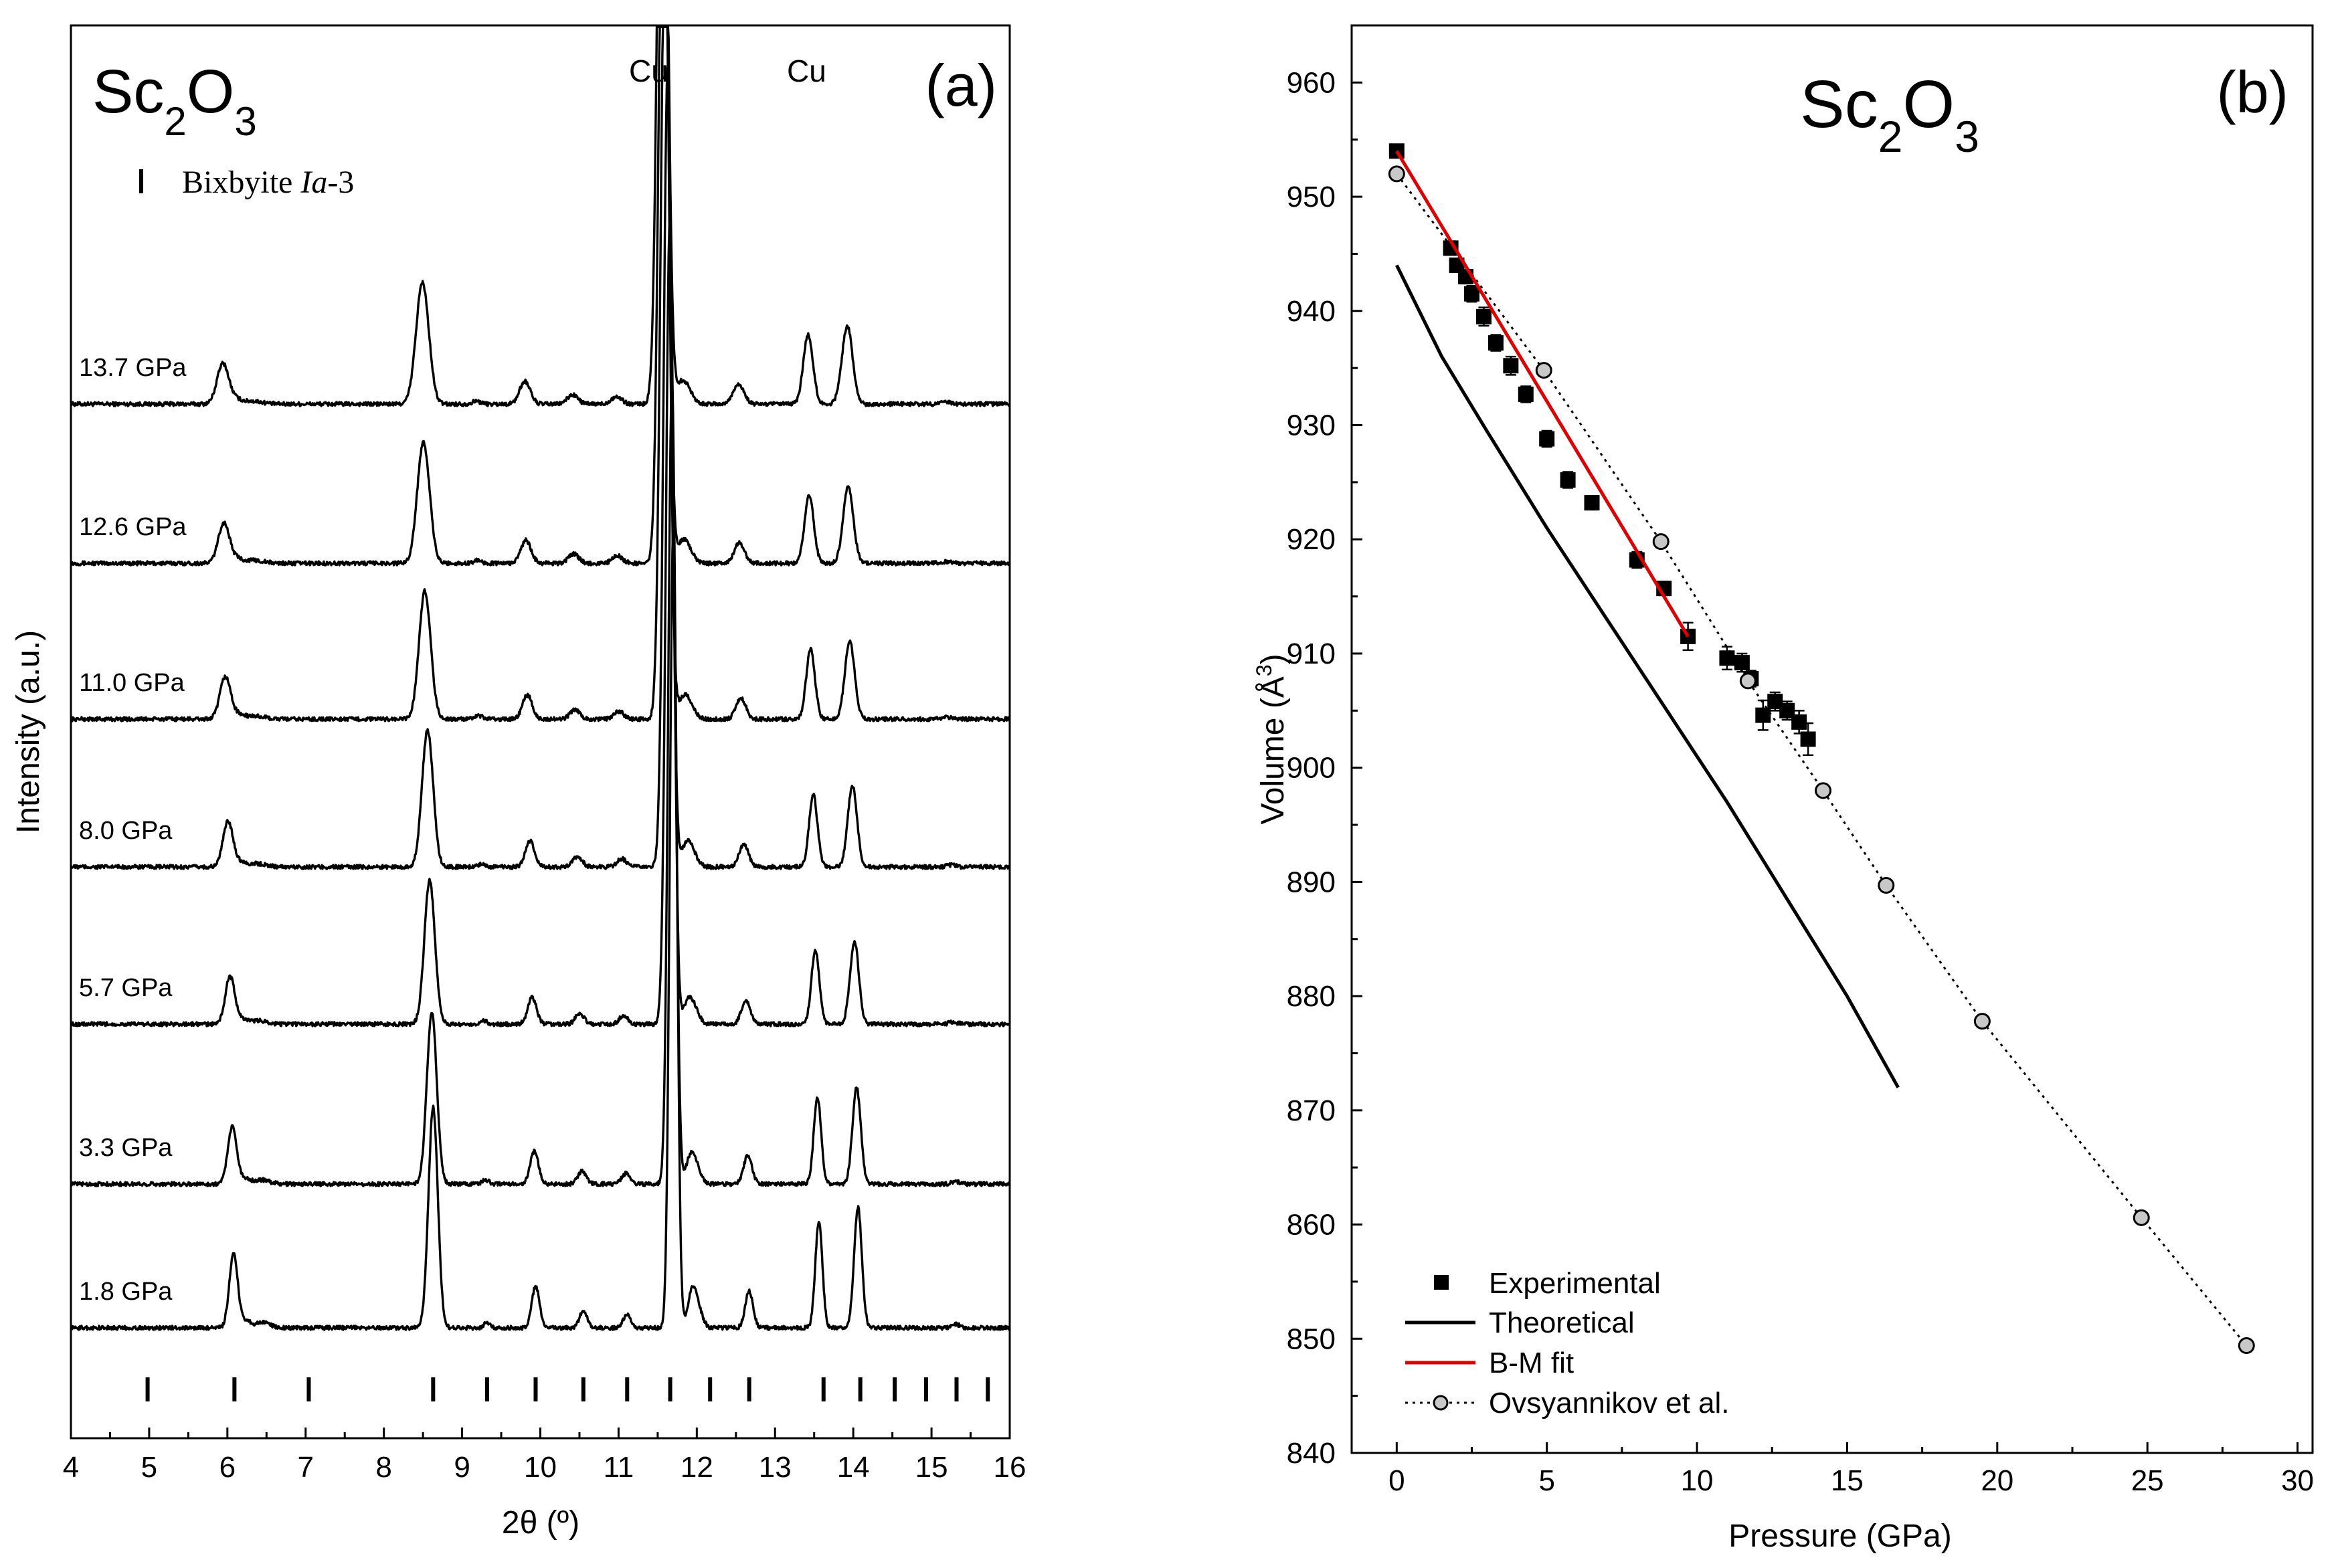 The height and width of the screenshot is (1568, 2342). I want to click on x-tick-label: 0, so click(1396, 1480).